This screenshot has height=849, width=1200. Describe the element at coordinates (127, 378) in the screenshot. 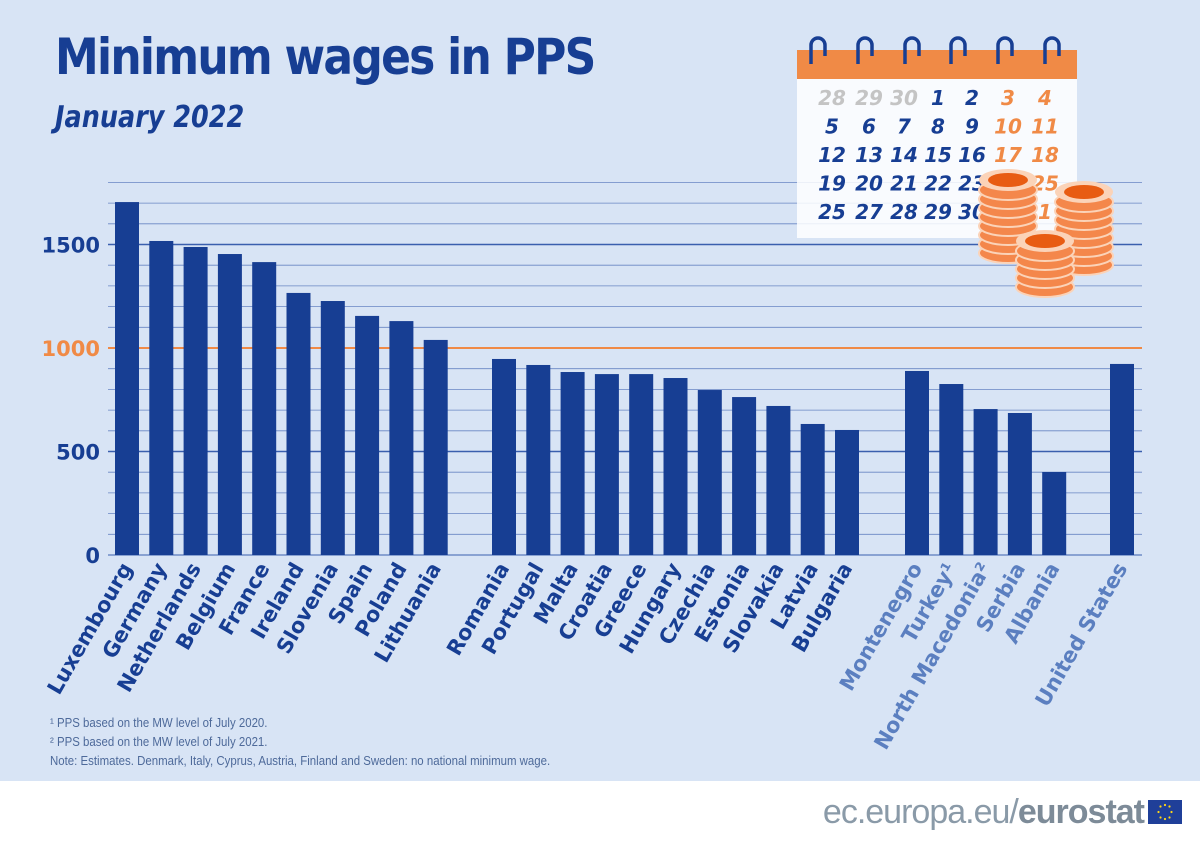

I see `bar-luxembourg` at that location.